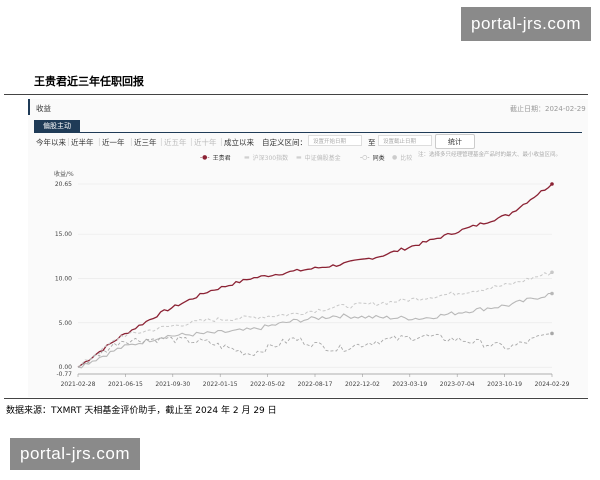  I want to click on tab-active-equity: 偏股主动, so click(57, 126).